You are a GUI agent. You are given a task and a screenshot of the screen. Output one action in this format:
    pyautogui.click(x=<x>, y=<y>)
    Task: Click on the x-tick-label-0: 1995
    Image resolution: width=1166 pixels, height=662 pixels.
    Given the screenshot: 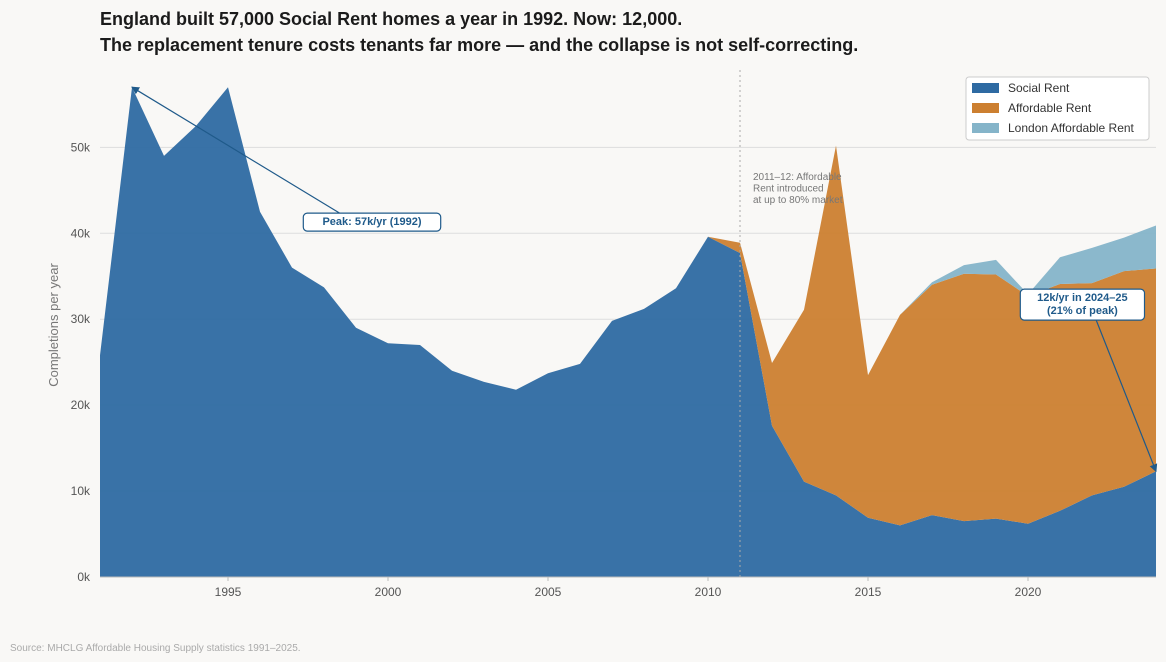 What is the action you would take?
    pyautogui.click(x=228, y=592)
    